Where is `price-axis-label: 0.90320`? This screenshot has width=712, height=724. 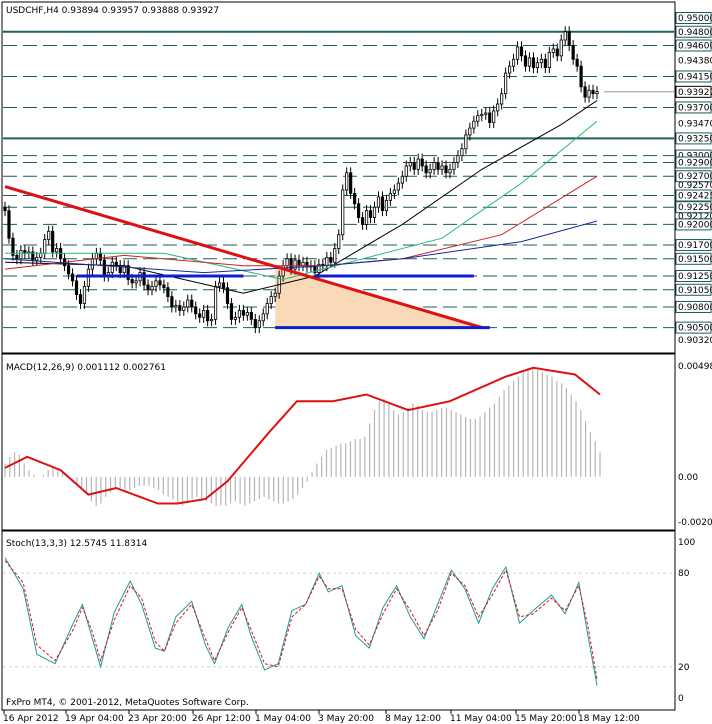
price-axis-label: 0.90320 is located at coordinates (695, 341).